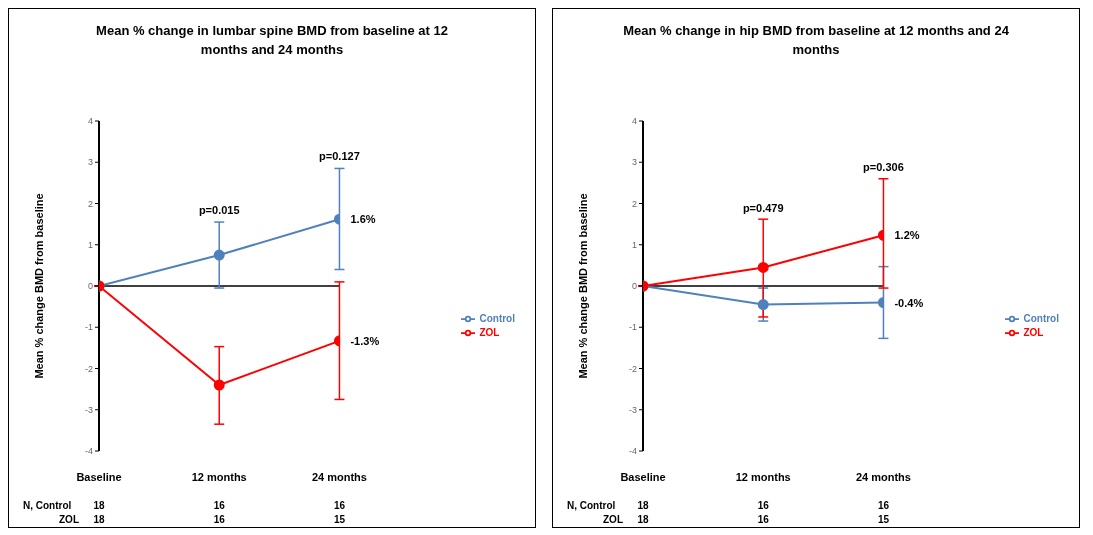 Image resolution: width=1093 pixels, height=535 pixels. What do you see at coordinates (816, 40) in the screenshot?
I see `chart-title: Mean % change in hip BMD from baseline at 12 months and 24 months` at bounding box center [816, 40].